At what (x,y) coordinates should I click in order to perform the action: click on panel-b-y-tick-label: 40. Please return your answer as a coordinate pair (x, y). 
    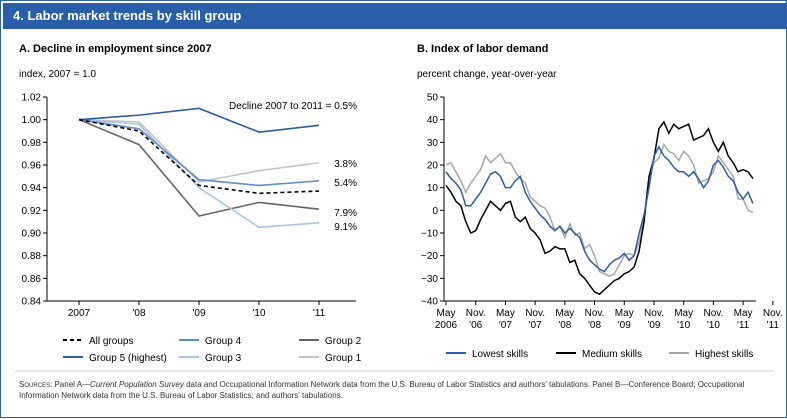
    Looking at the image, I should click on (433, 120).